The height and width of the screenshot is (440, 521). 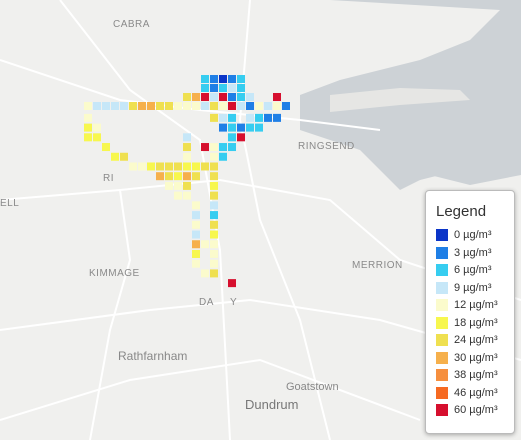 I want to click on water, so click(x=407, y=167).